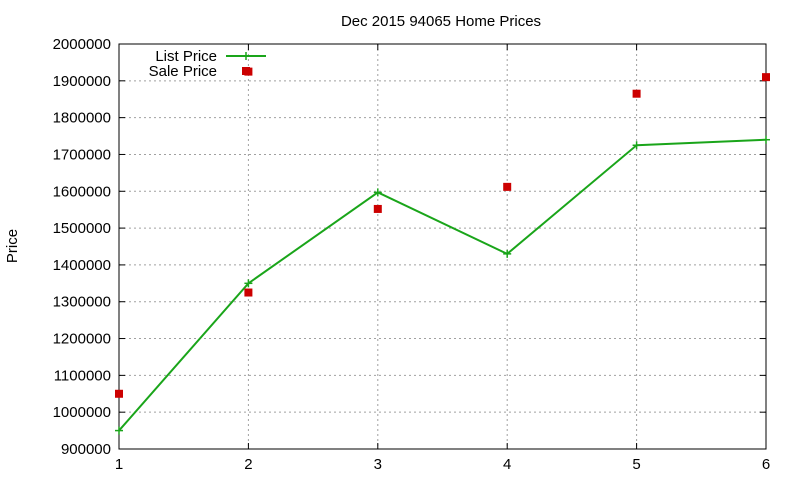 The height and width of the screenshot is (480, 800). I want to click on y-tick-label: 900000, so click(86, 449).